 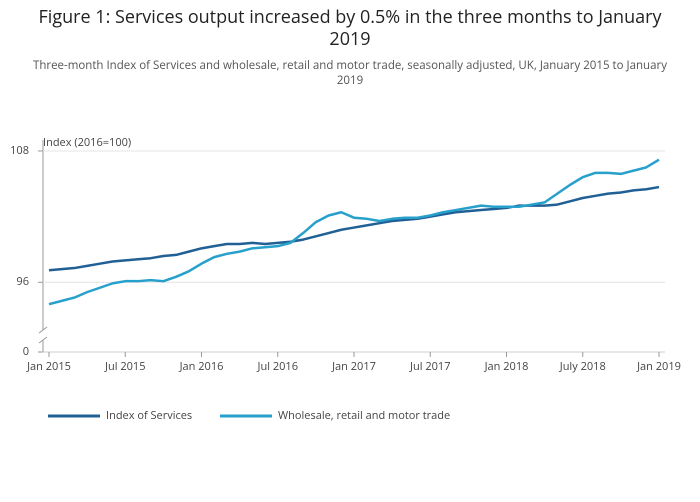 I want to click on x-tick-label: July 2018, so click(x=582, y=366).